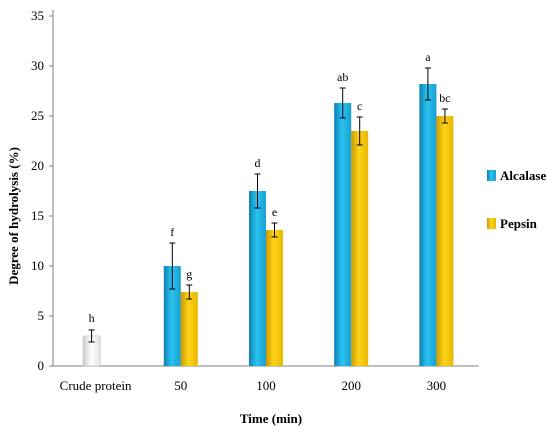 The height and width of the screenshot is (430, 547). I want to click on x-axis-title: Time (min), so click(271, 418).